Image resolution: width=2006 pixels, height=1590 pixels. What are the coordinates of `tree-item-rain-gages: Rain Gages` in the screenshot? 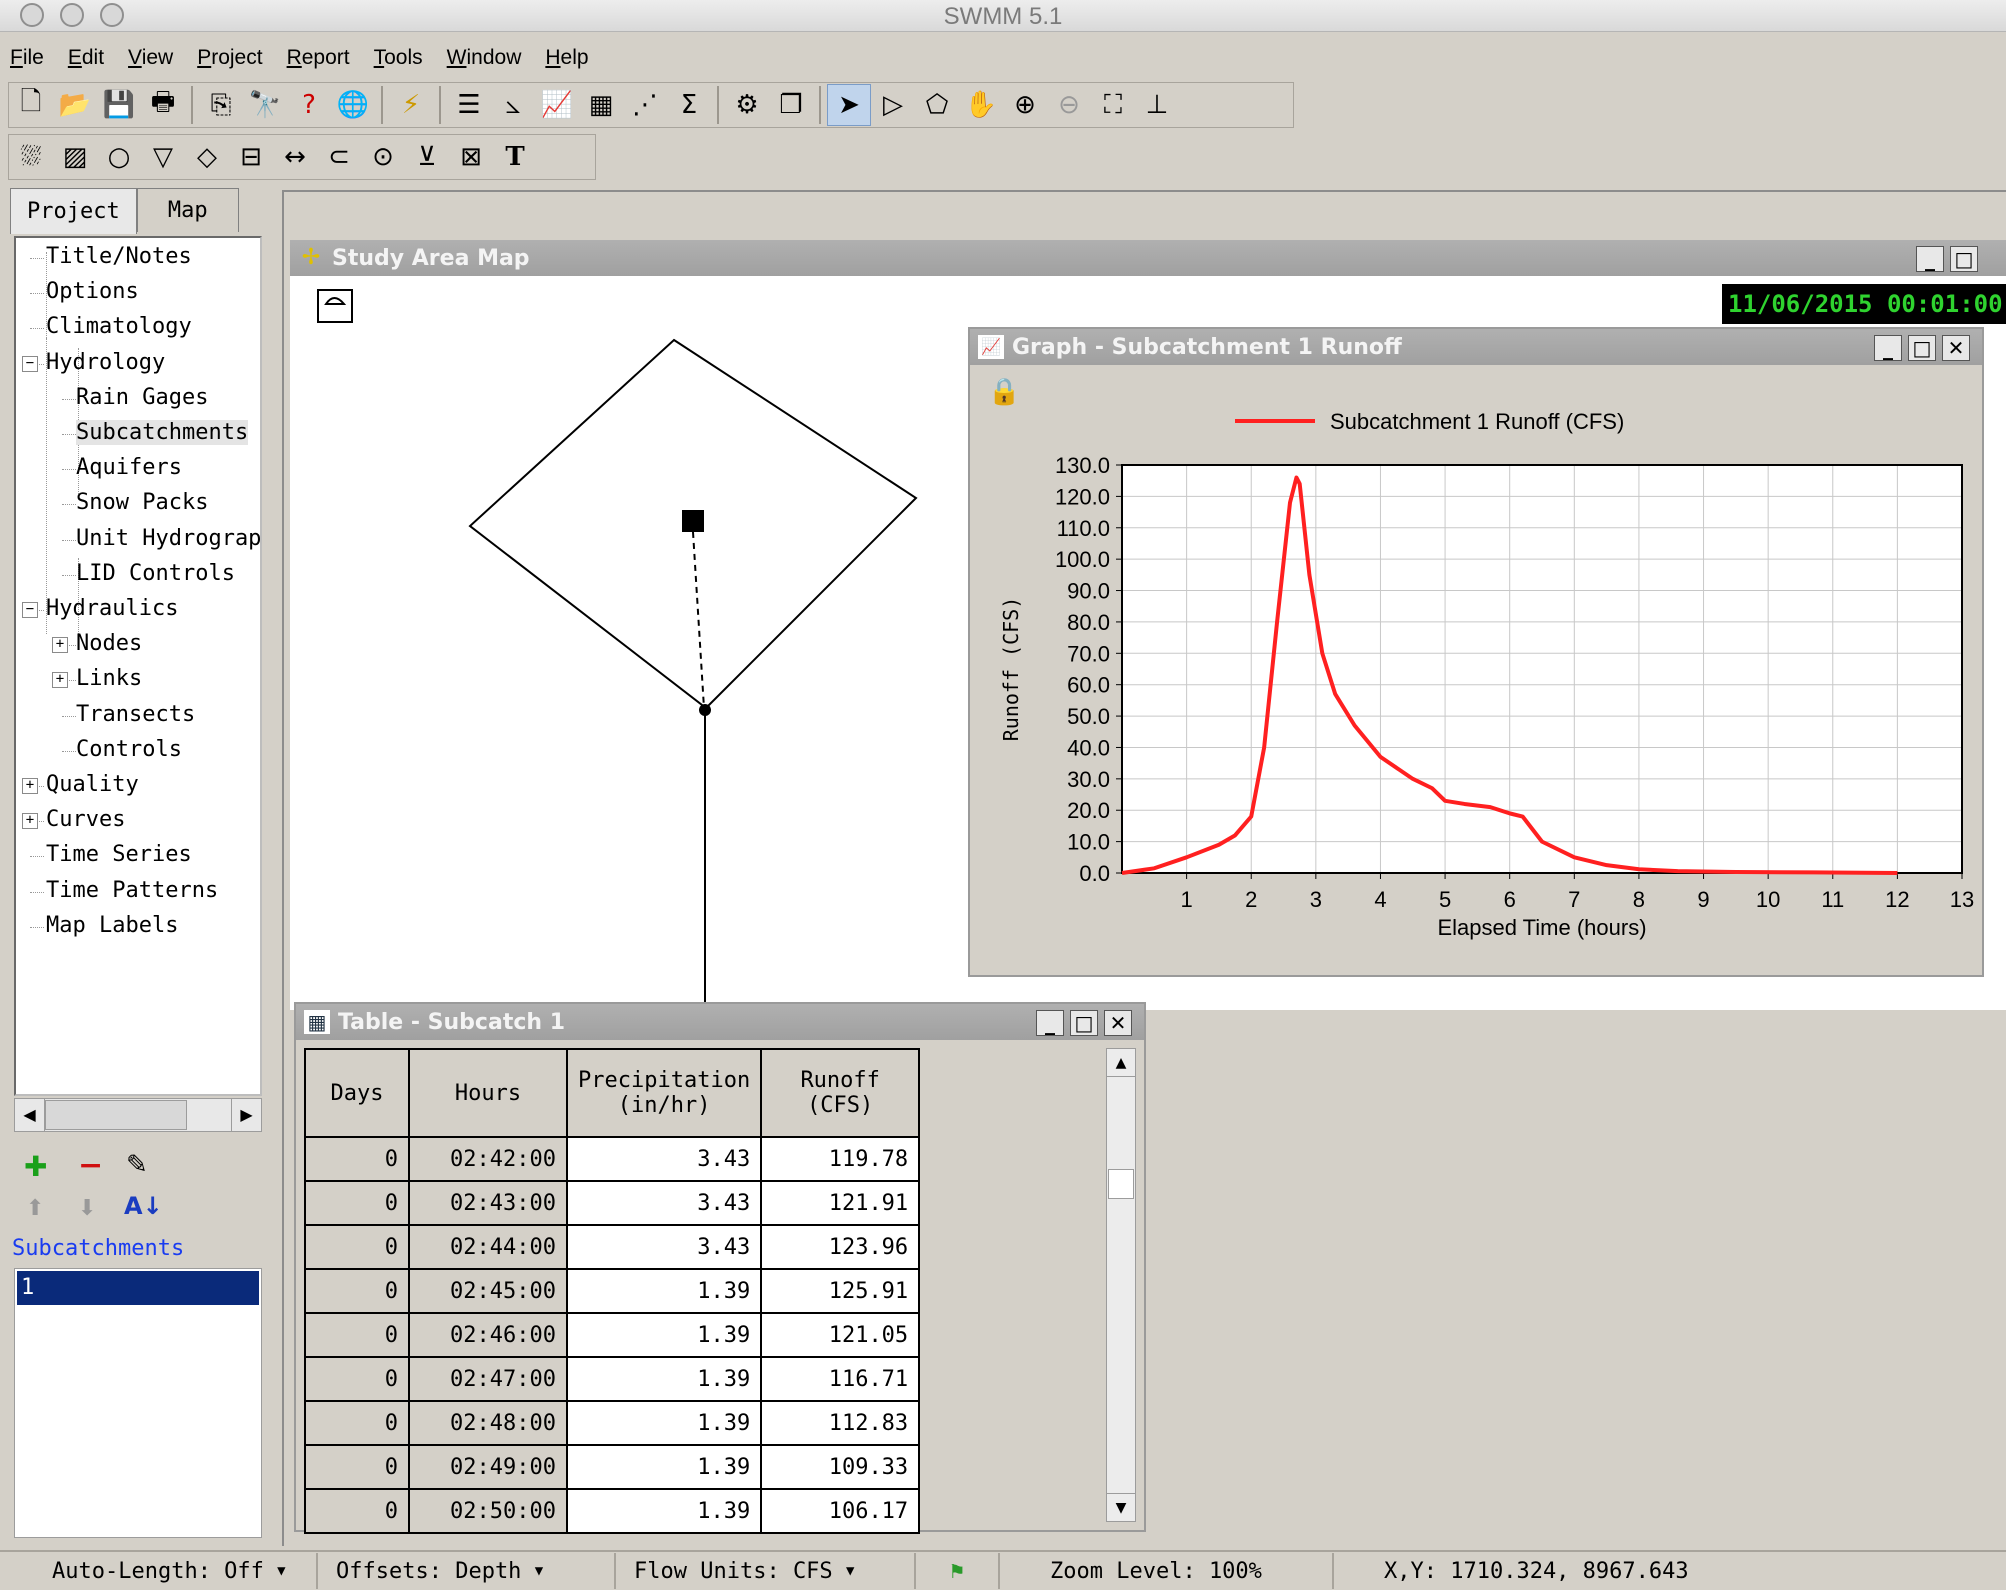 It's located at (142, 397).